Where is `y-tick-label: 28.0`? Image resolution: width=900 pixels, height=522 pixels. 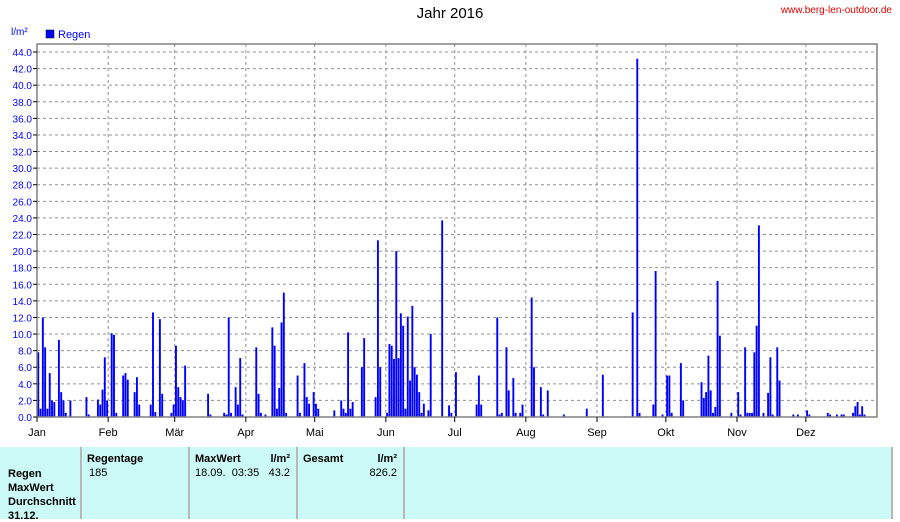 y-tick-label: 28.0 is located at coordinates (23, 186).